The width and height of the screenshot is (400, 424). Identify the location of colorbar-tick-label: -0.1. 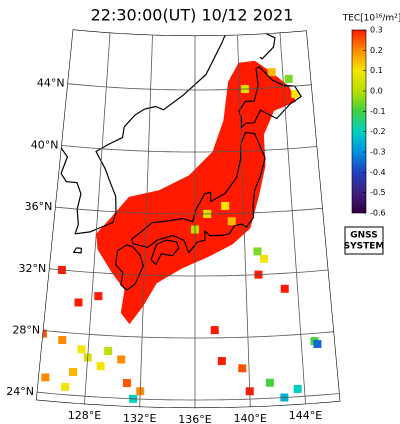
(378, 111).